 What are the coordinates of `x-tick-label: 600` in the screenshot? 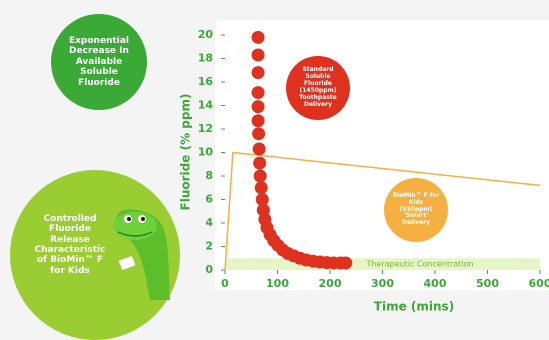 It's located at (539, 283).